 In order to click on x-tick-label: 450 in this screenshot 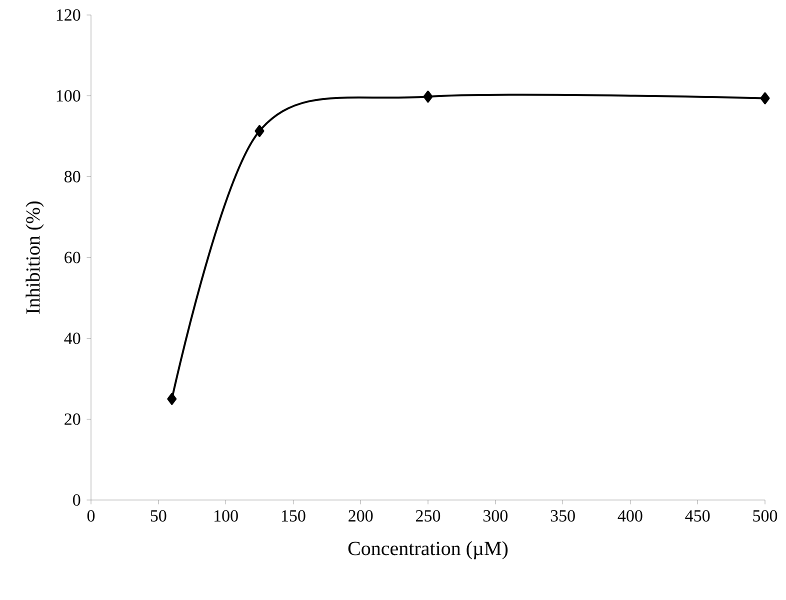, I will do `click(697, 516)`.